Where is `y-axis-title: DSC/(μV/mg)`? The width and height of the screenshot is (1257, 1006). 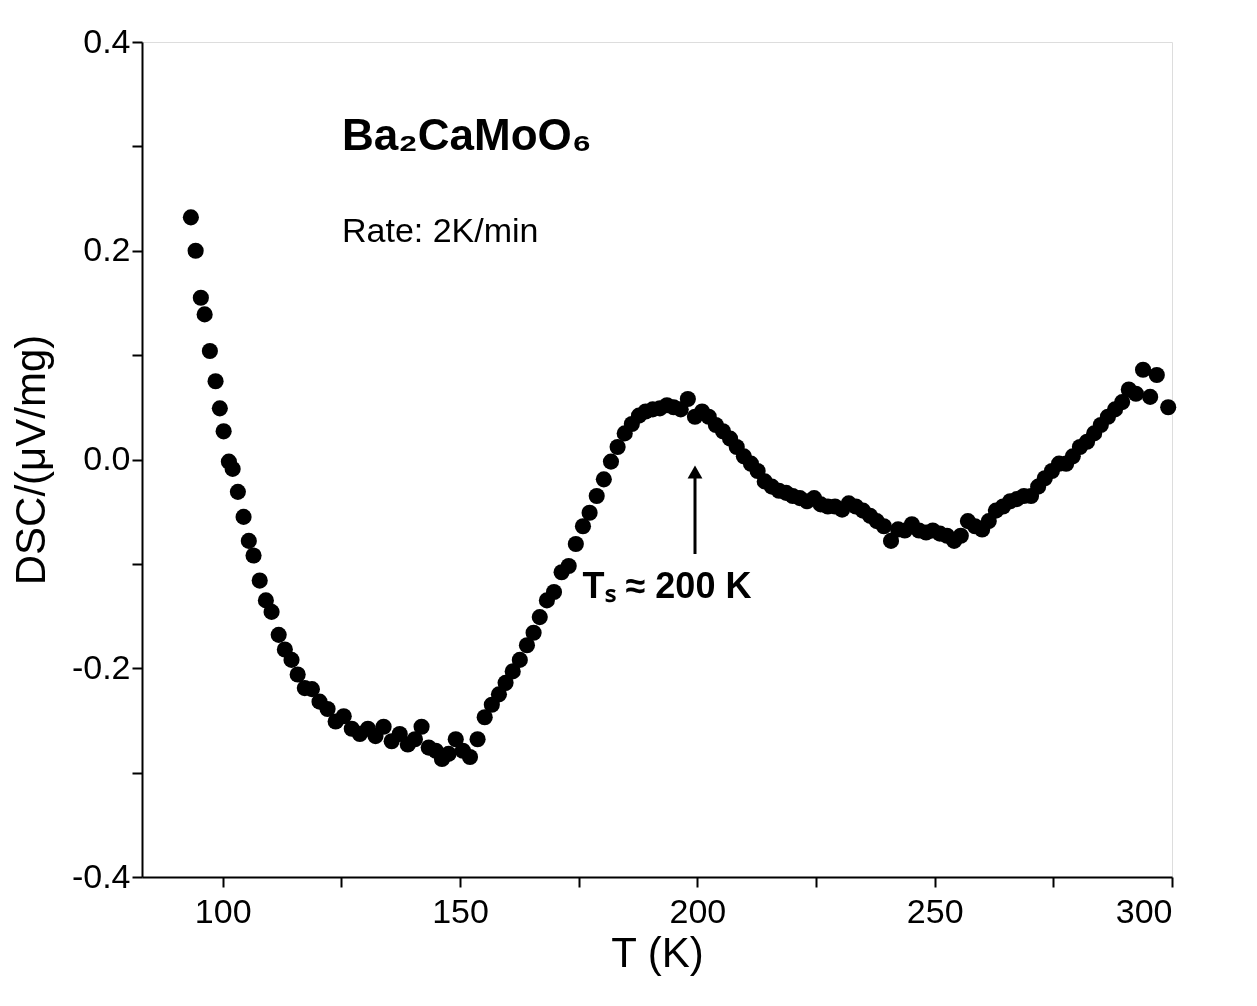 y-axis-title: DSC/(μV/mg) is located at coordinates (30, 460).